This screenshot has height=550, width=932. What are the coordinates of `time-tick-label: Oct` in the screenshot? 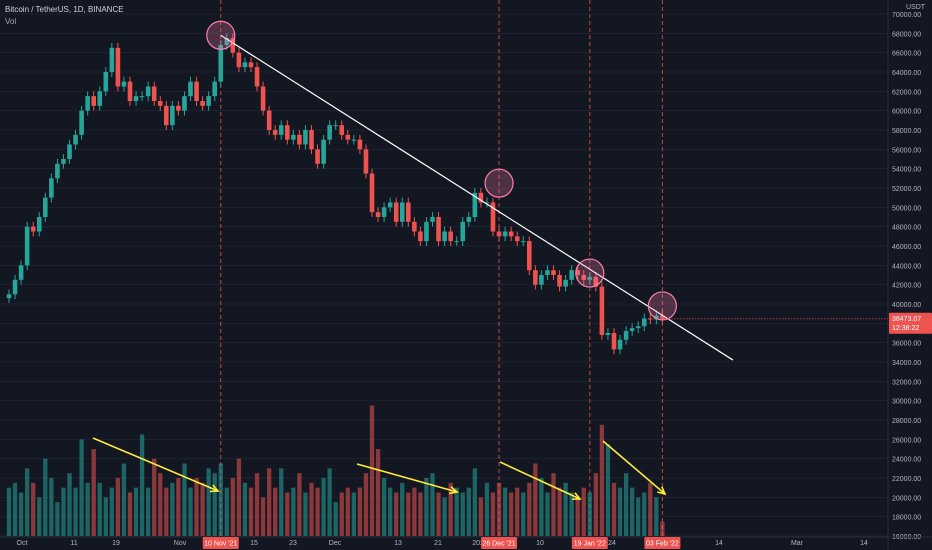 It's located at (22, 543).